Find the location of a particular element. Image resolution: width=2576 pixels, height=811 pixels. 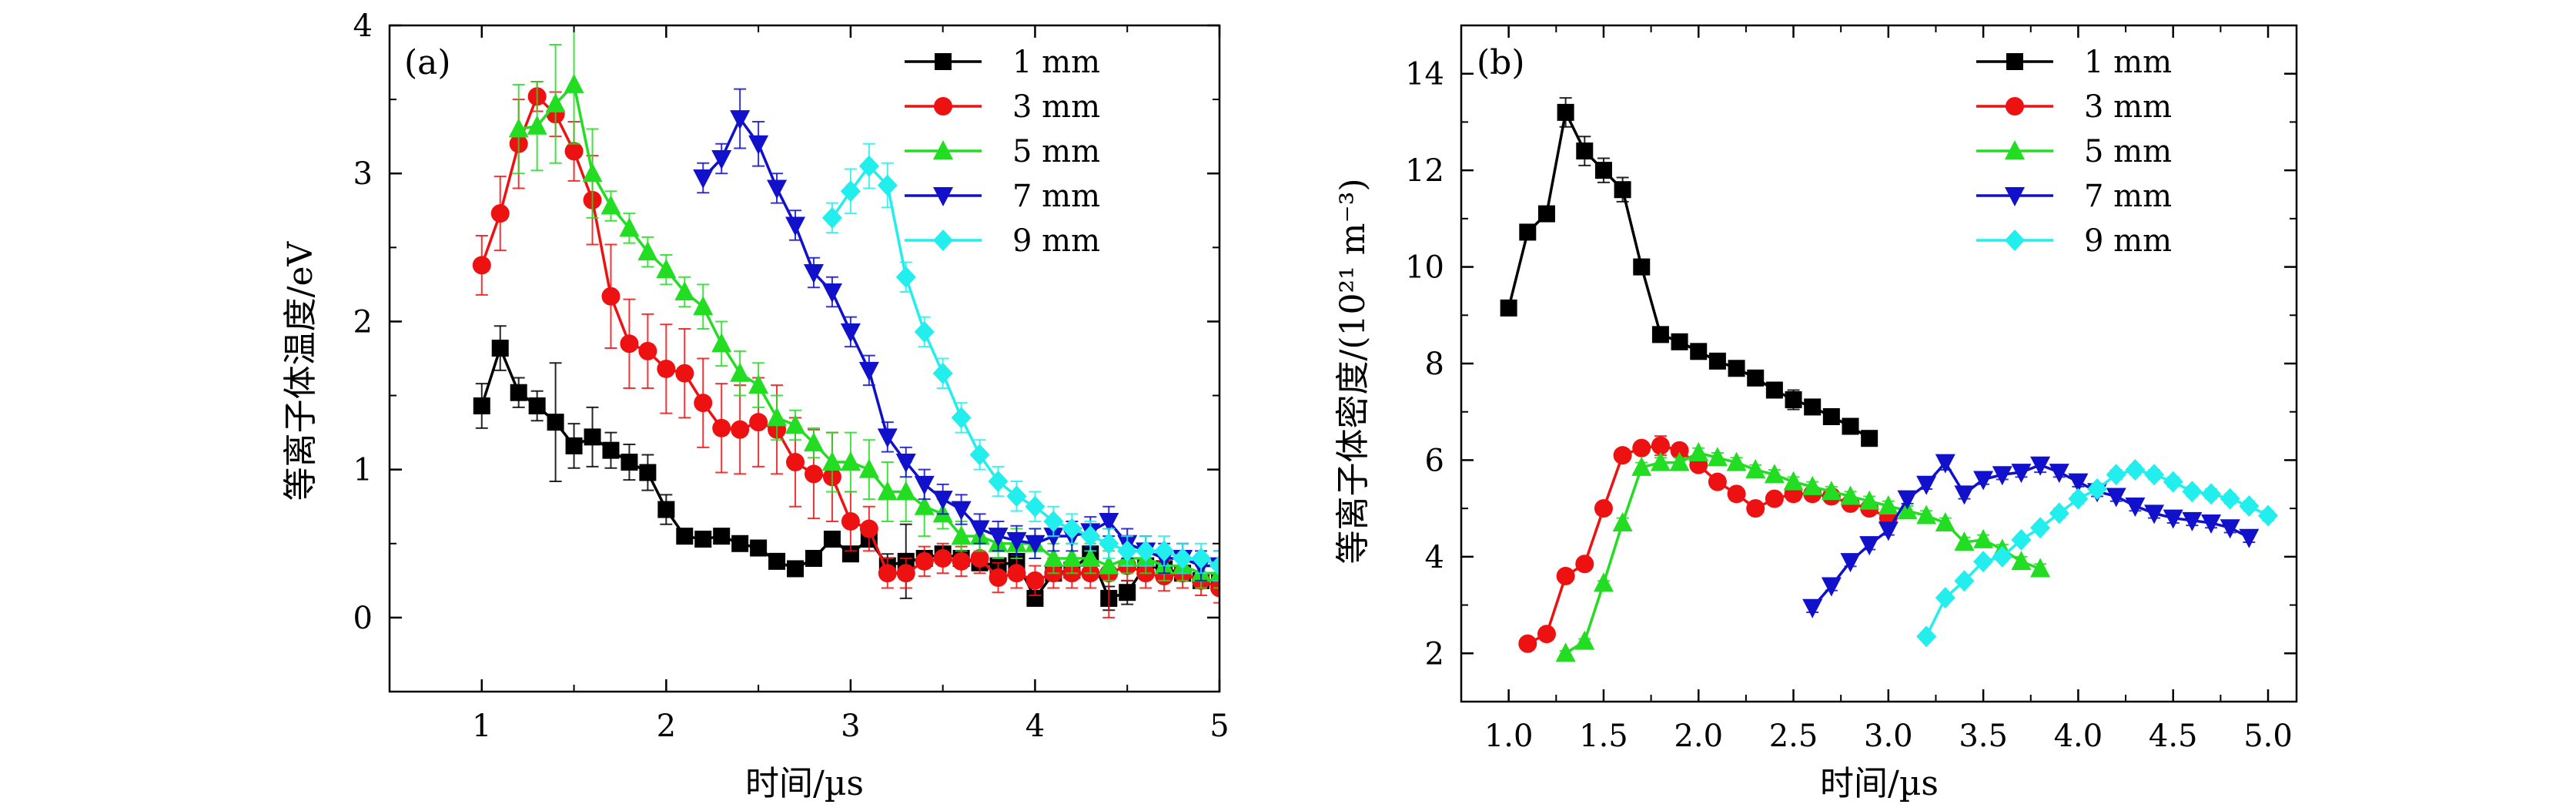

y-axis-title-b: 等离子体密度/(10²¹ m⁻³) is located at coordinates (1353, 372).